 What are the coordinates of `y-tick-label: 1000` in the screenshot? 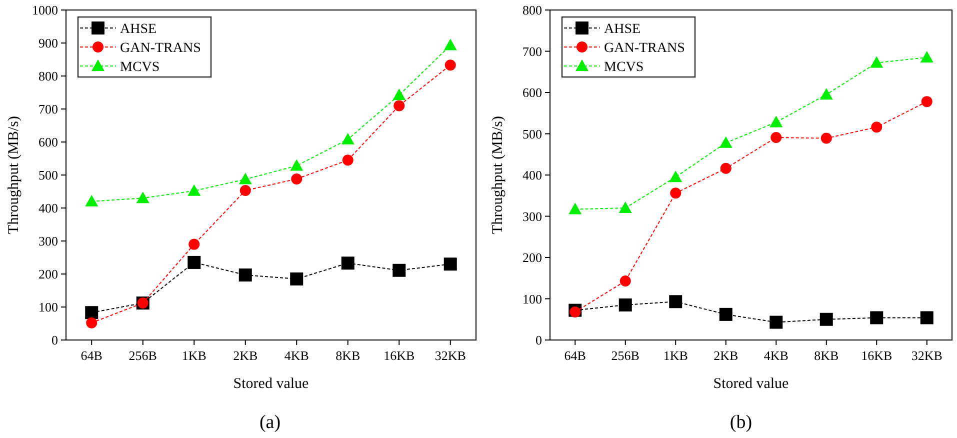 It's located at (45, 10).